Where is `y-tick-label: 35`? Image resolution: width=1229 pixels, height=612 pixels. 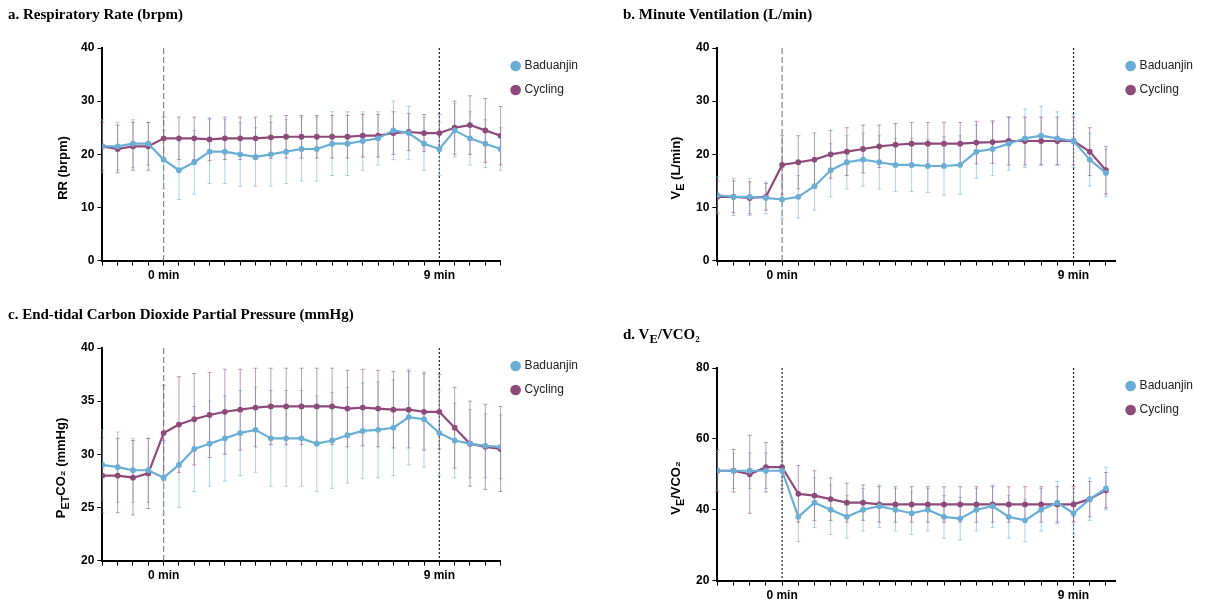 y-tick-label: 35 is located at coordinates (87, 400).